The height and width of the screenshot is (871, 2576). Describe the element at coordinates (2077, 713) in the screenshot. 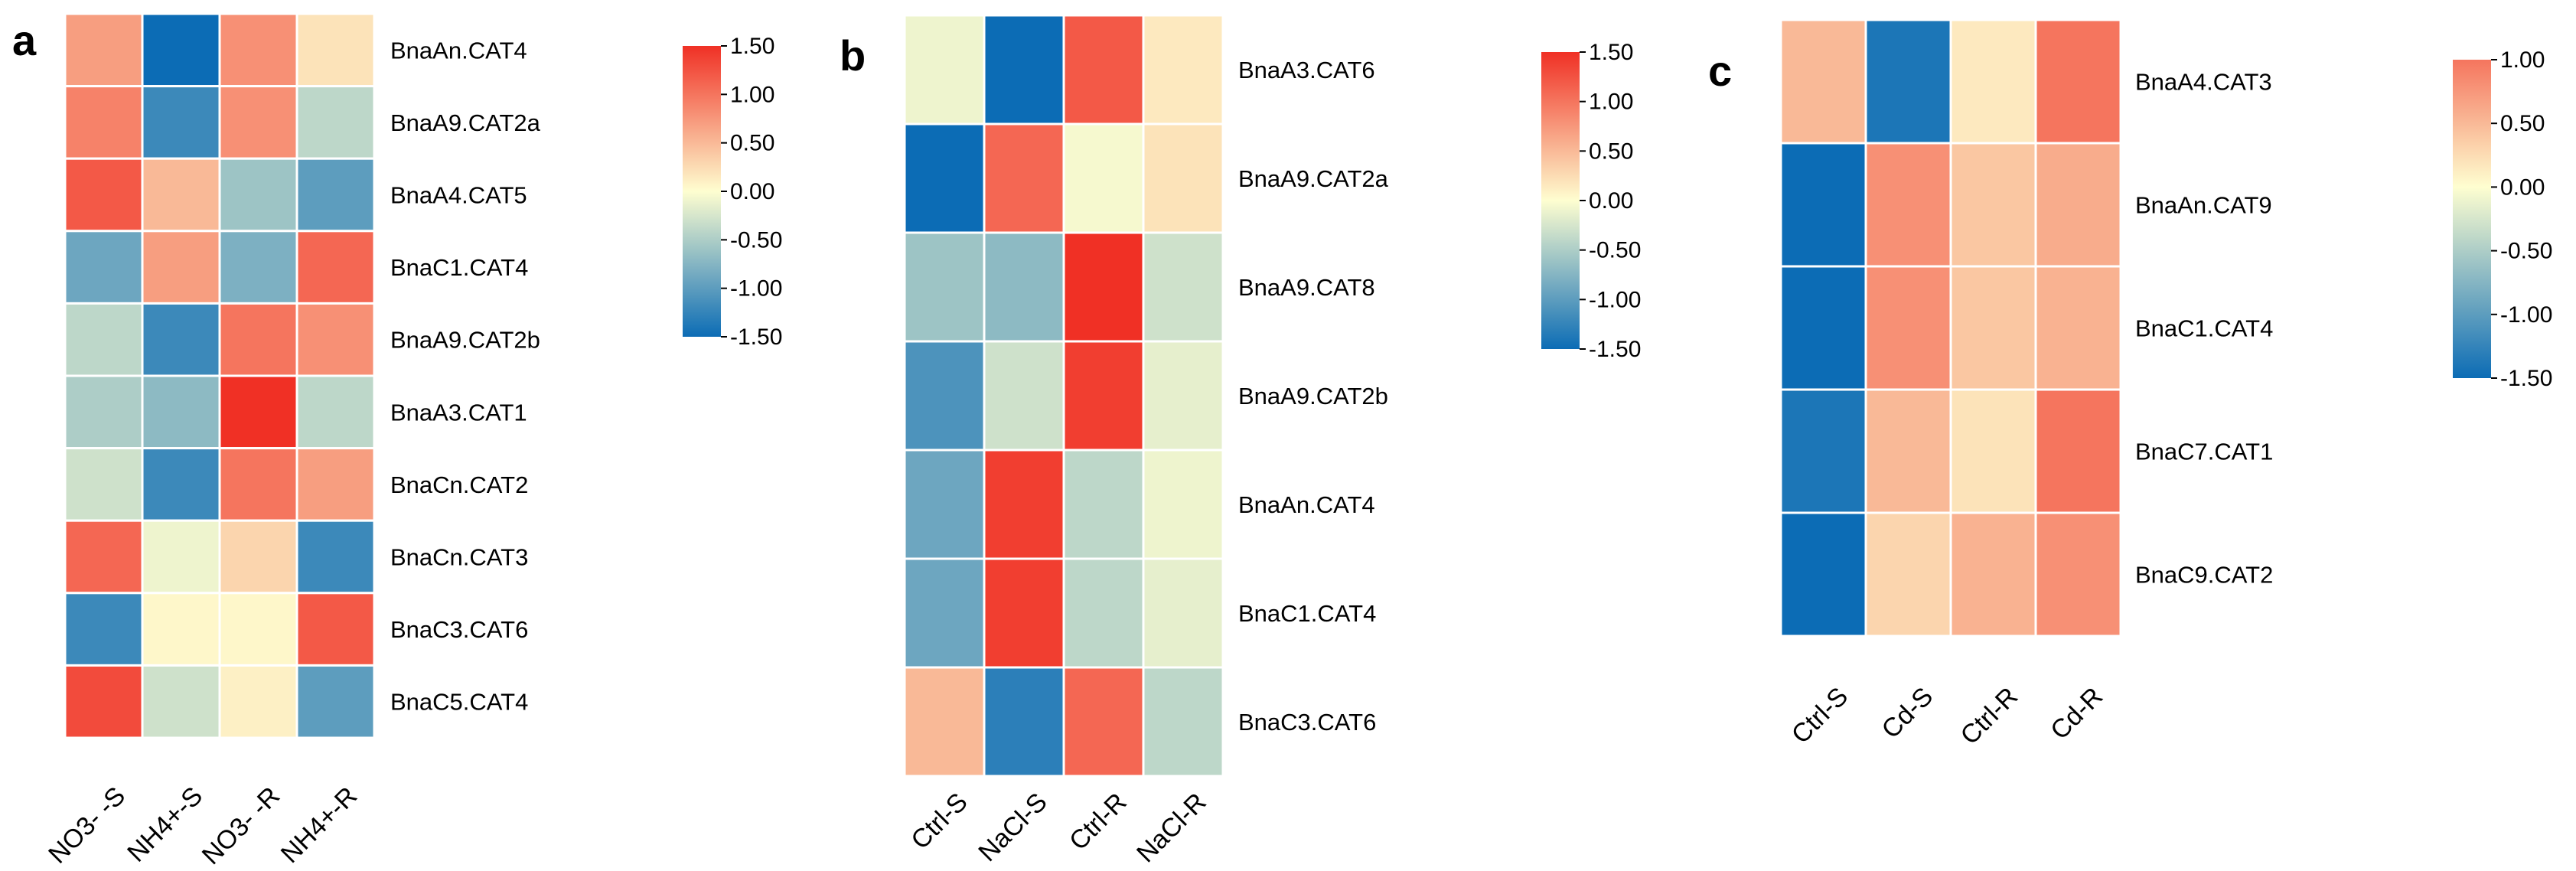

I see `column-label: Cd-R` at that location.